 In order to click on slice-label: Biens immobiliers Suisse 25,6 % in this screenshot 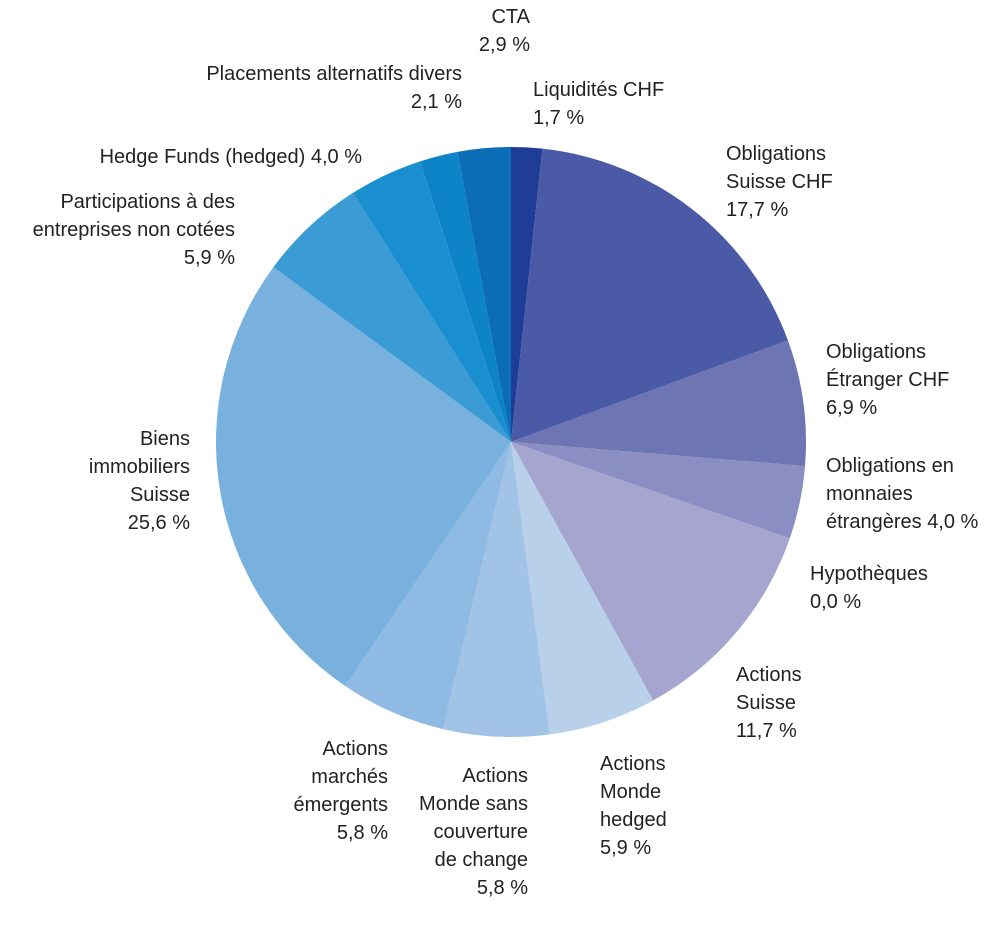, I will do `click(135, 481)`.